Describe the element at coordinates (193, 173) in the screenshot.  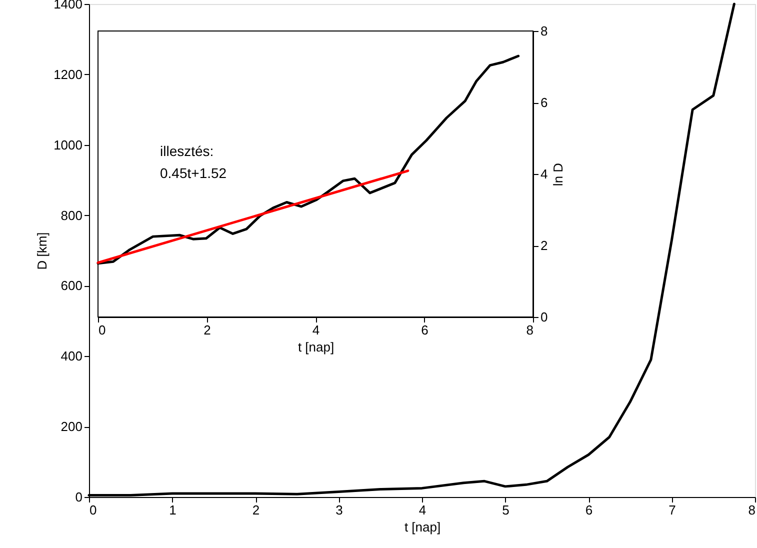
I see `annotation: 0.45t+1.52` at that location.